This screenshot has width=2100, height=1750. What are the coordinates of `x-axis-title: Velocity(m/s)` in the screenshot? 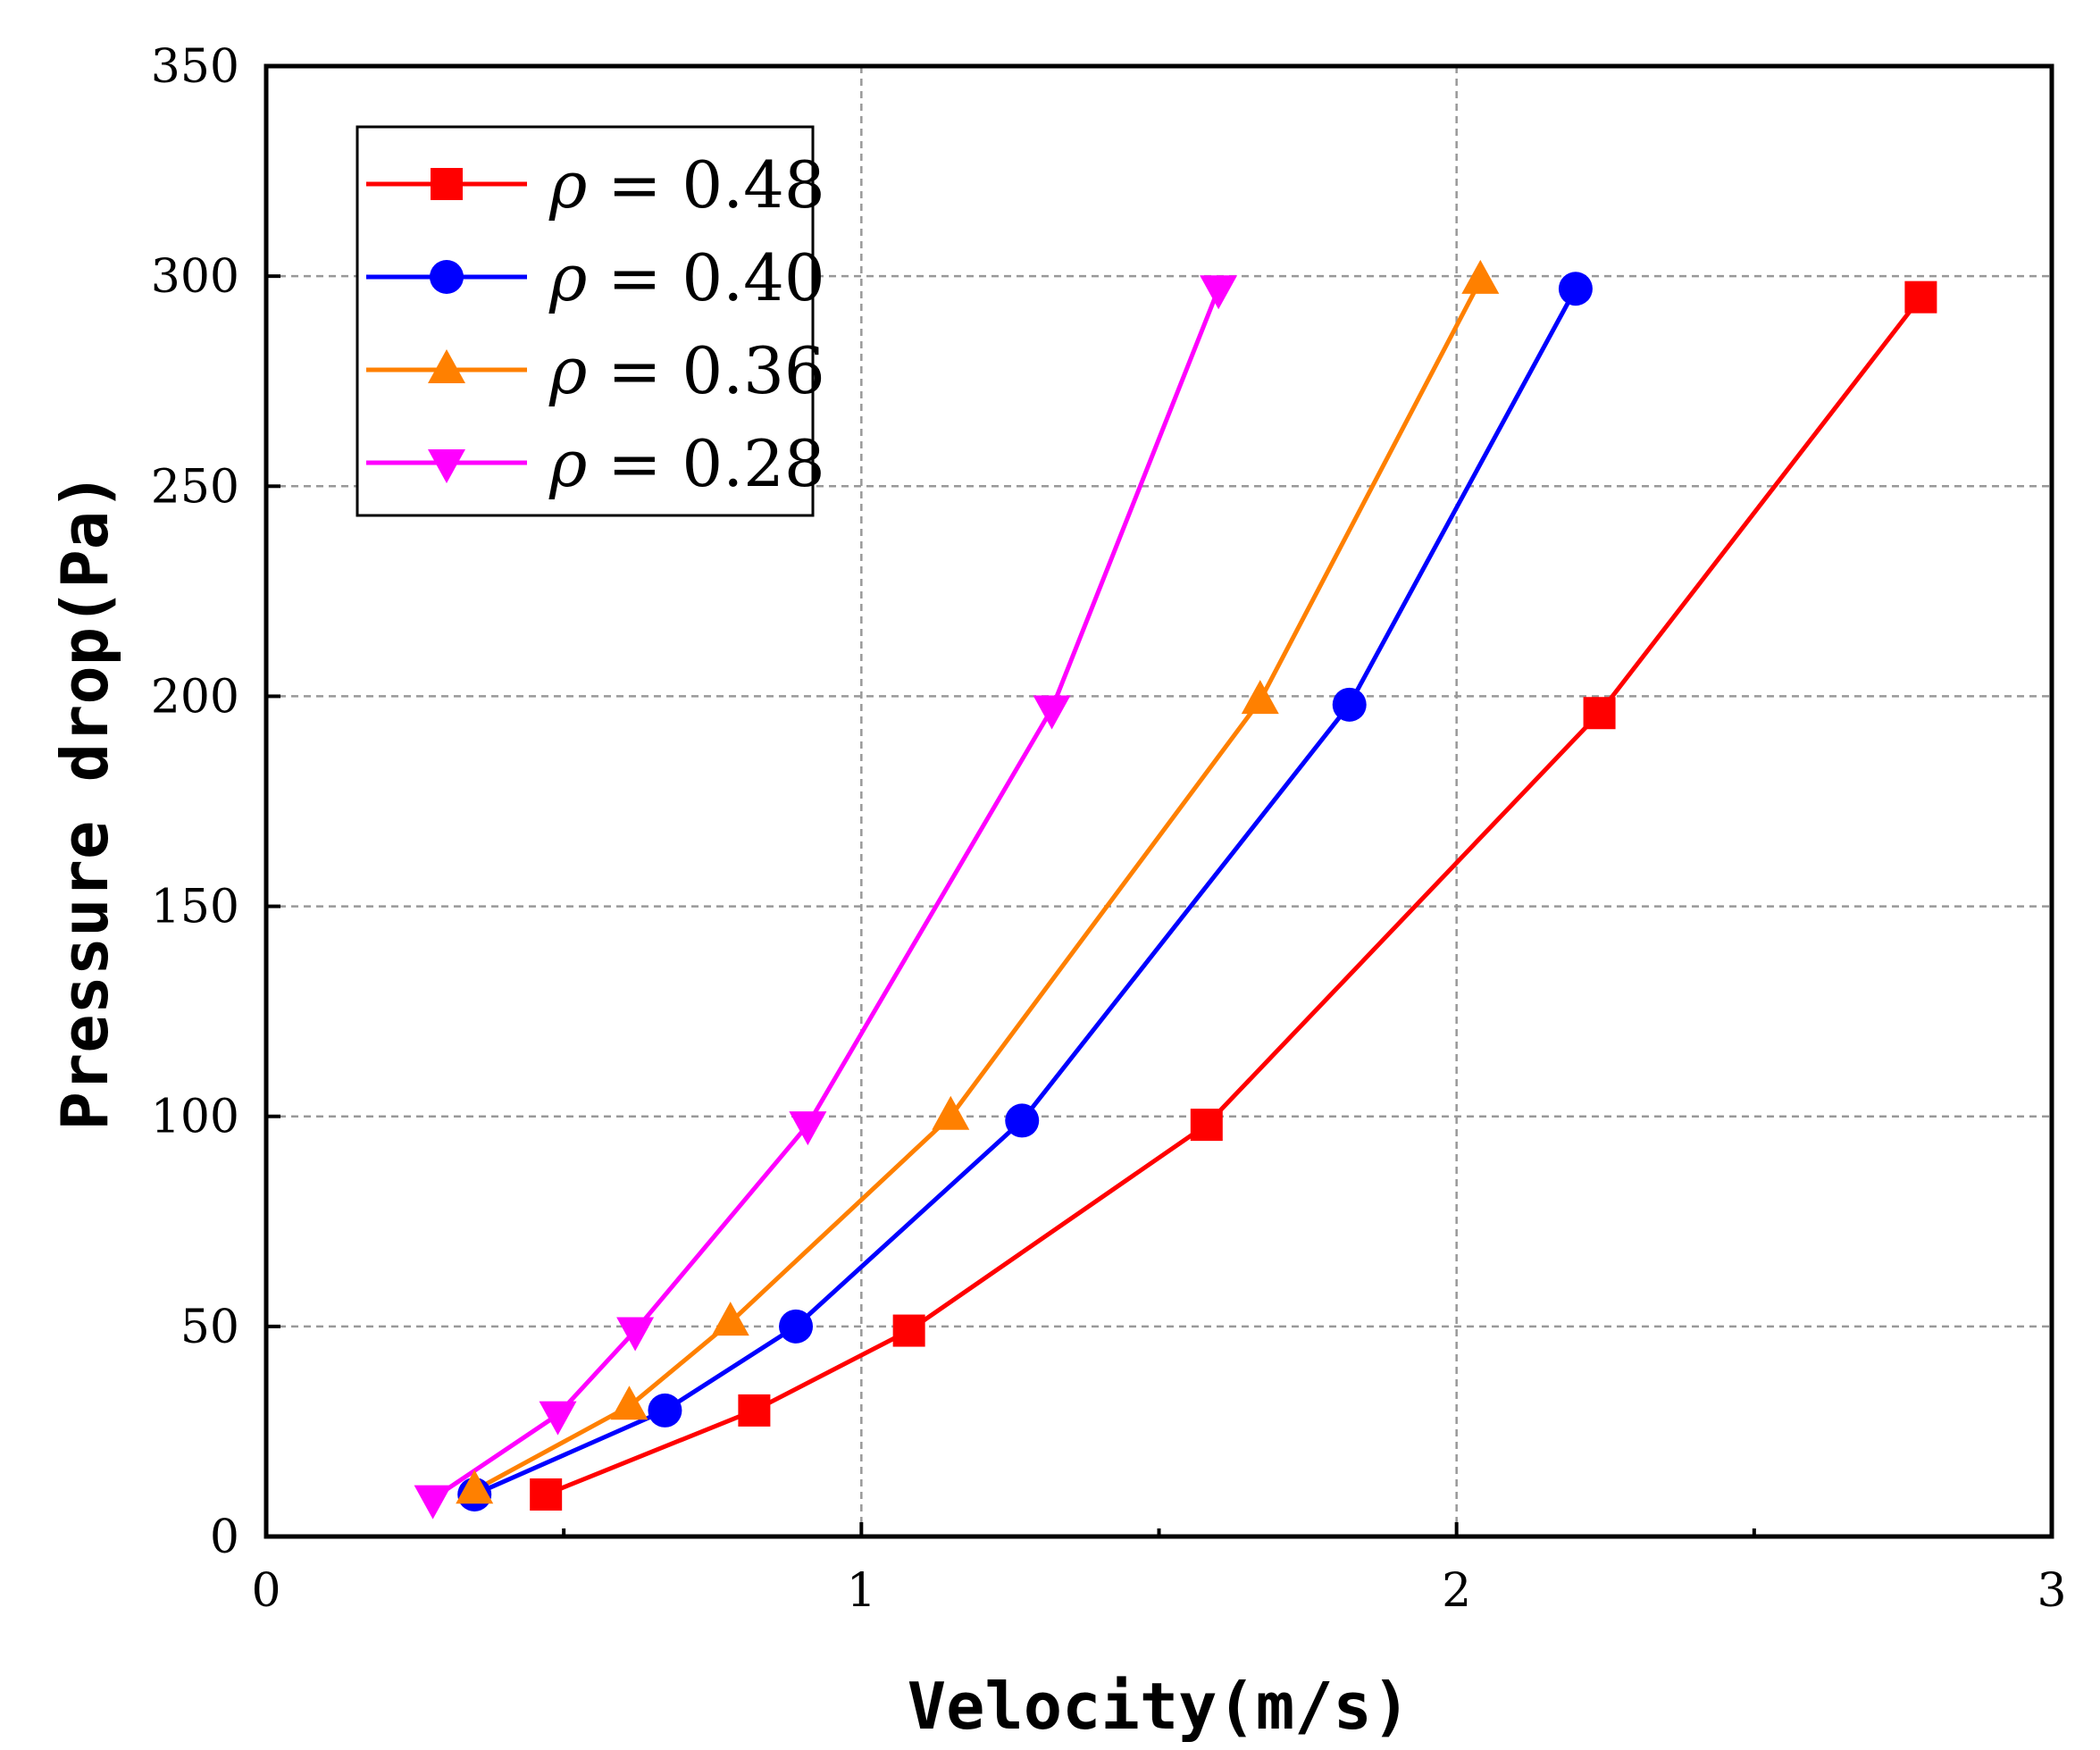 It's located at (1159, 1706).